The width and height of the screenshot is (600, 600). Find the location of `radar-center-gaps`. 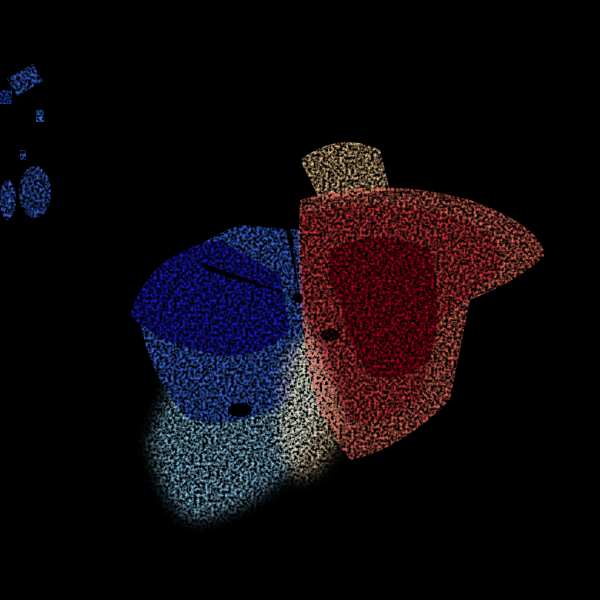

radar-center-gaps is located at coordinates (270, 321).